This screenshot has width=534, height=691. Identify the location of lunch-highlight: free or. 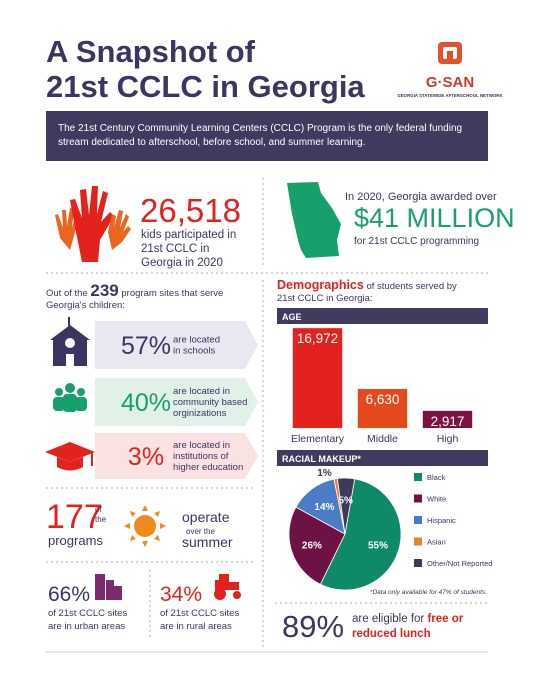
(445, 619).